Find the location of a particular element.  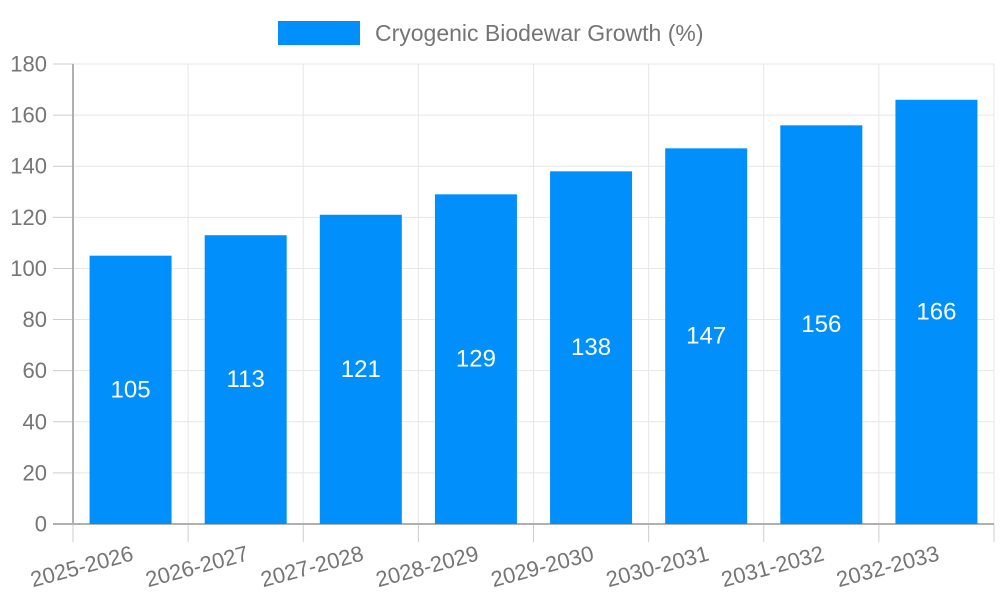

bar-value-label: 156 is located at coordinates (821, 324).